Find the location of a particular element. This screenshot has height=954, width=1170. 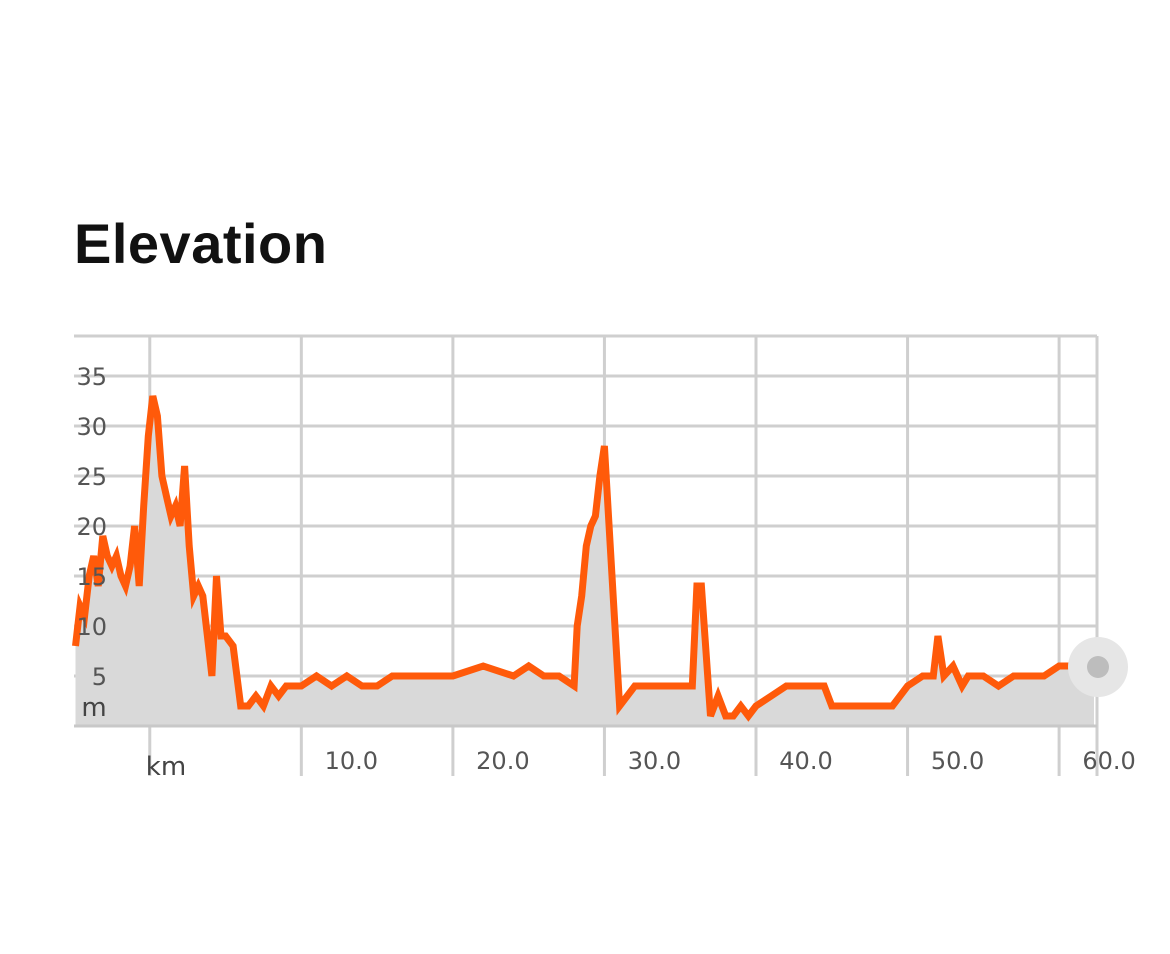

x-axis-unit-label: km is located at coordinates (166, 767).